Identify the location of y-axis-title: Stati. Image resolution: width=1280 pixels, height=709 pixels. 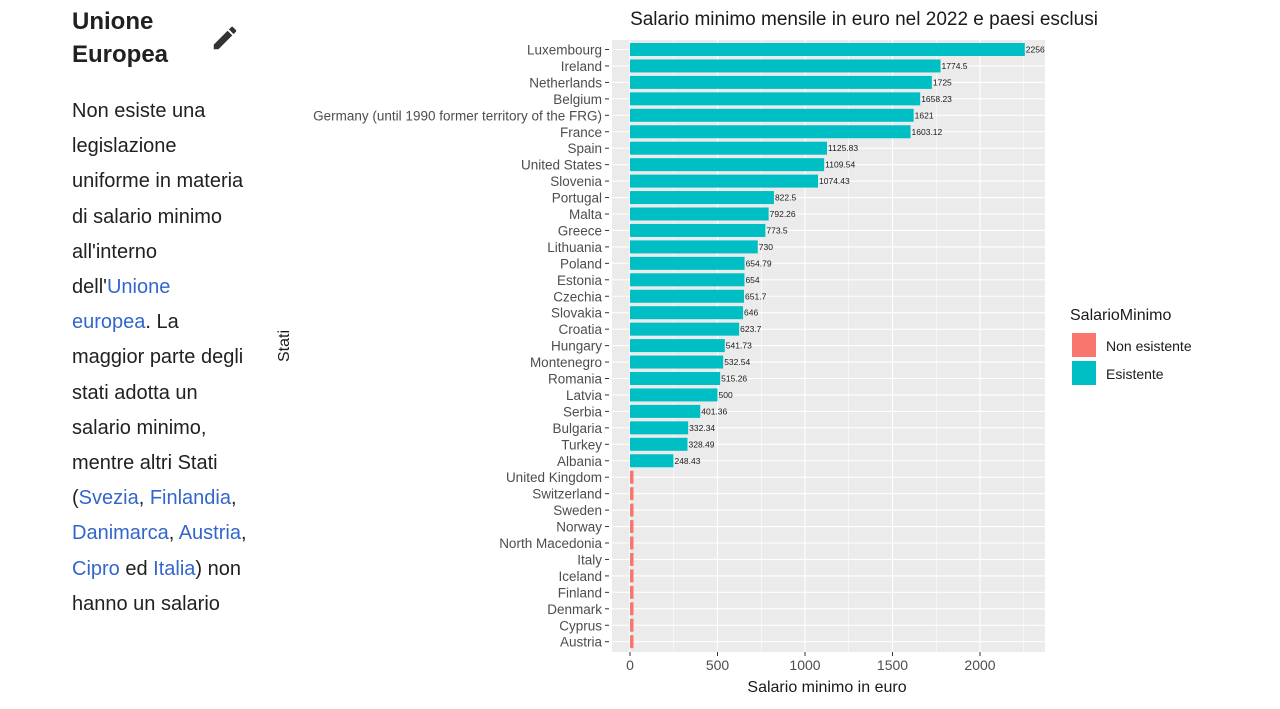
(284, 346).